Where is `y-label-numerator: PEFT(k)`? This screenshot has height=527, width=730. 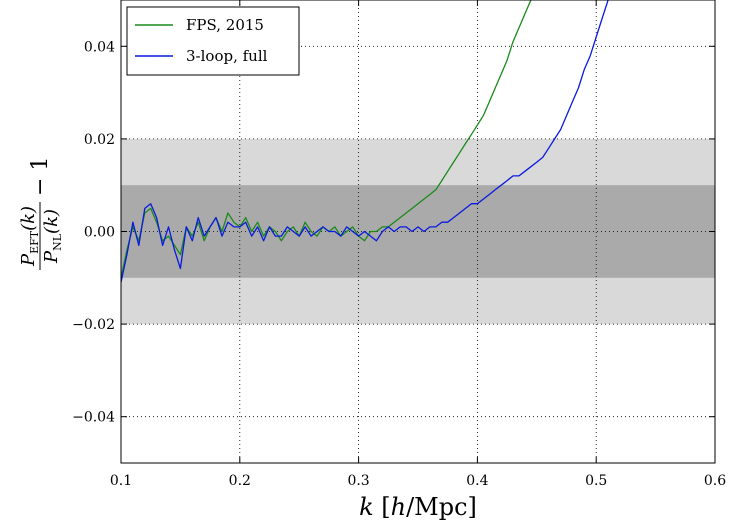 y-label-numerator: PEFT(k) is located at coordinates (29, 236).